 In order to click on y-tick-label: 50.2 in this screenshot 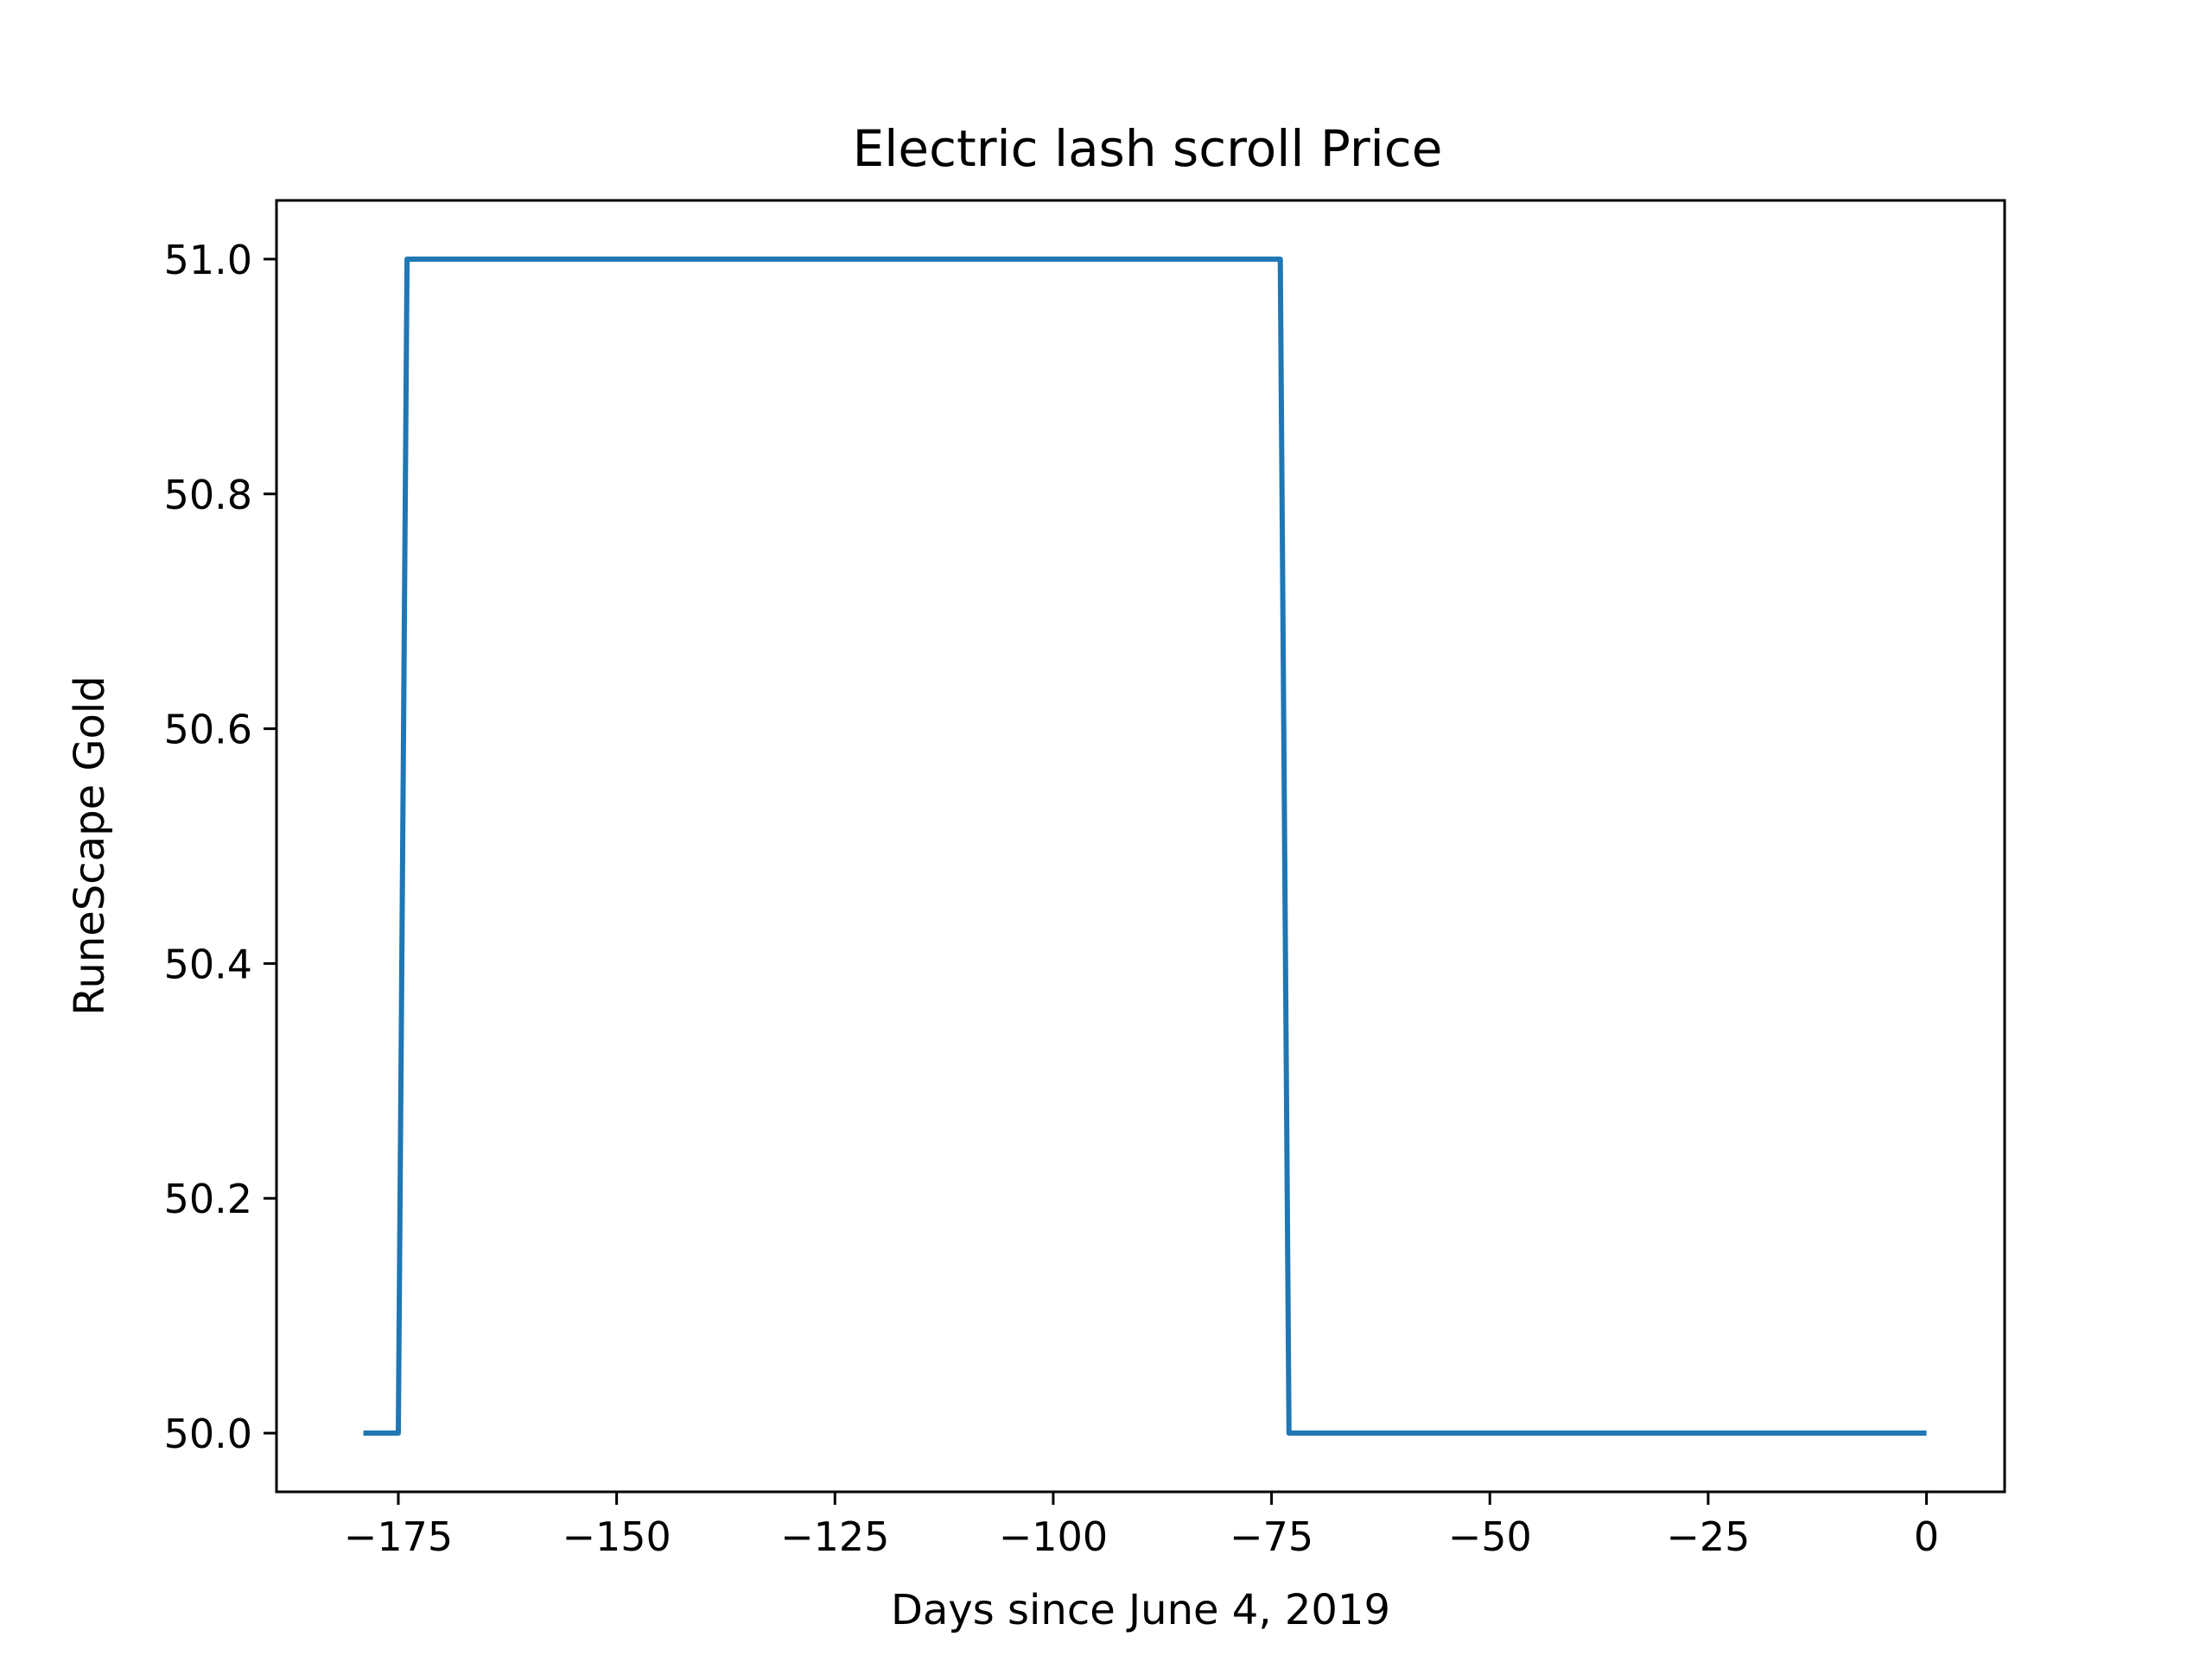, I will do `click(208, 1199)`.